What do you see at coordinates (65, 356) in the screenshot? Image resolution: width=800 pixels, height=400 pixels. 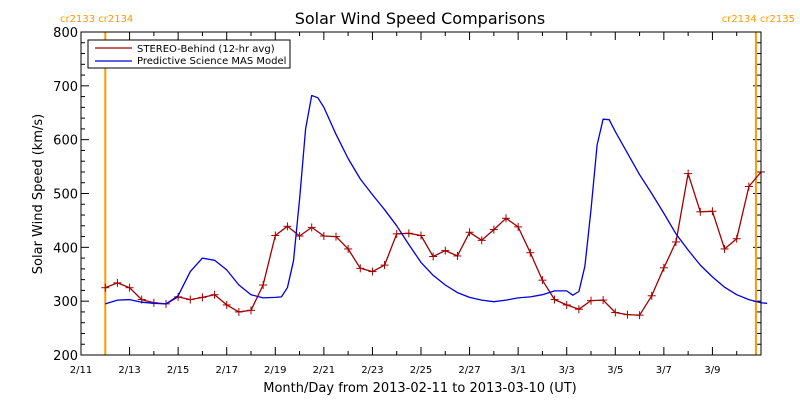 I see `y-tick-label: 200` at bounding box center [65, 356].